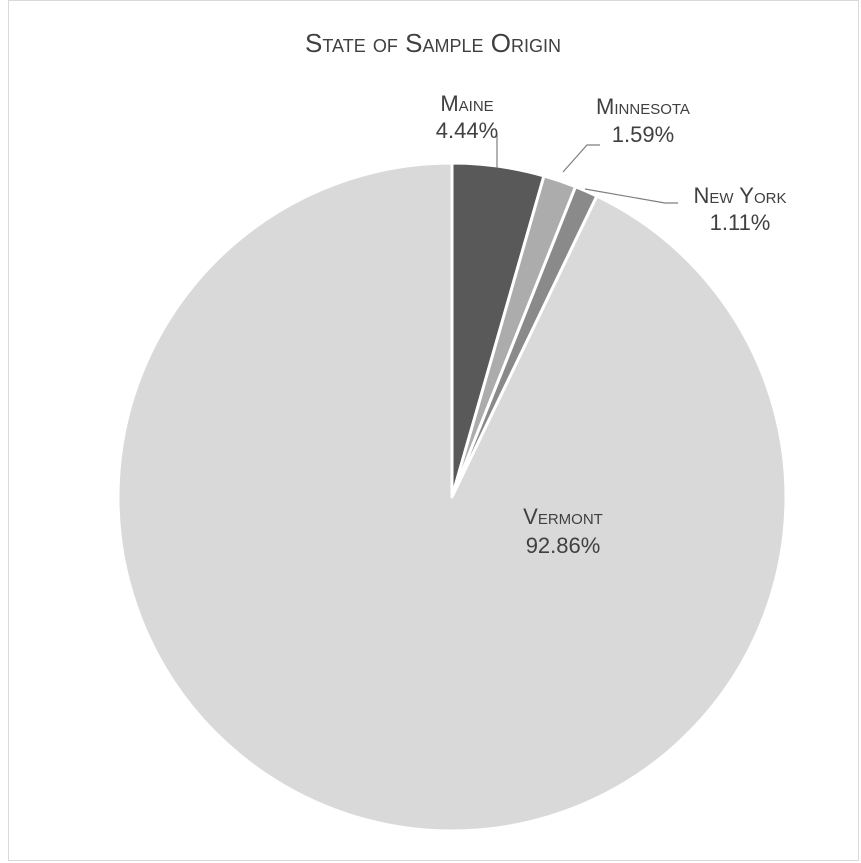 The image size is (861, 863). What do you see at coordinates (563, 545) in the screenshot?
I see `data-label-vermont-percent: 92.86%` at bounding box center [563, 545].